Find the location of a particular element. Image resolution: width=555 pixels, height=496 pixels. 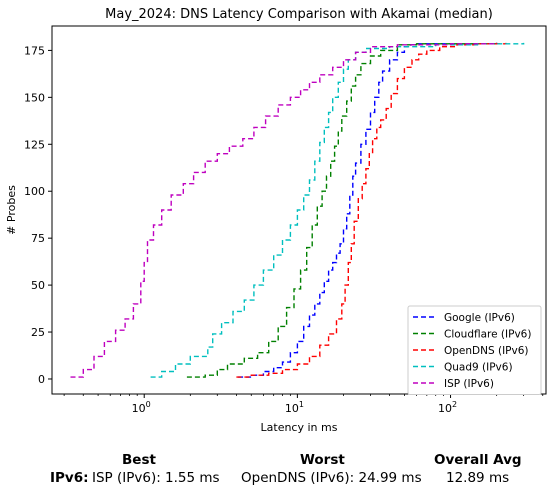

legend-label: Cloudflare (IPv6) is located at coordinates (487, 335).